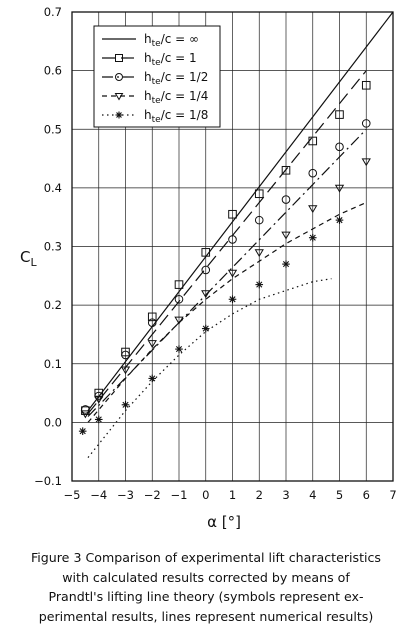 The height and width of the screenshot is (636, 412). What do you see at coordinates (48, 481) in the screenshot?
I see `y-tick-label: −0.1` at bounding box center [48, 481].